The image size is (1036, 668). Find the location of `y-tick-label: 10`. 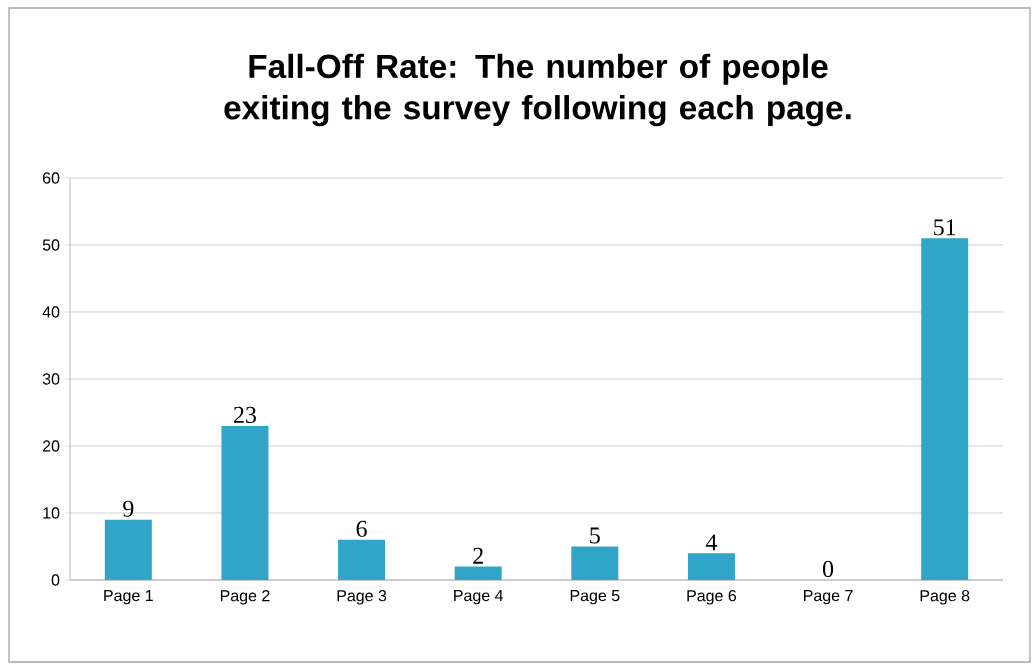

y-tick-label: 10 is located at coordinates (51, 513).